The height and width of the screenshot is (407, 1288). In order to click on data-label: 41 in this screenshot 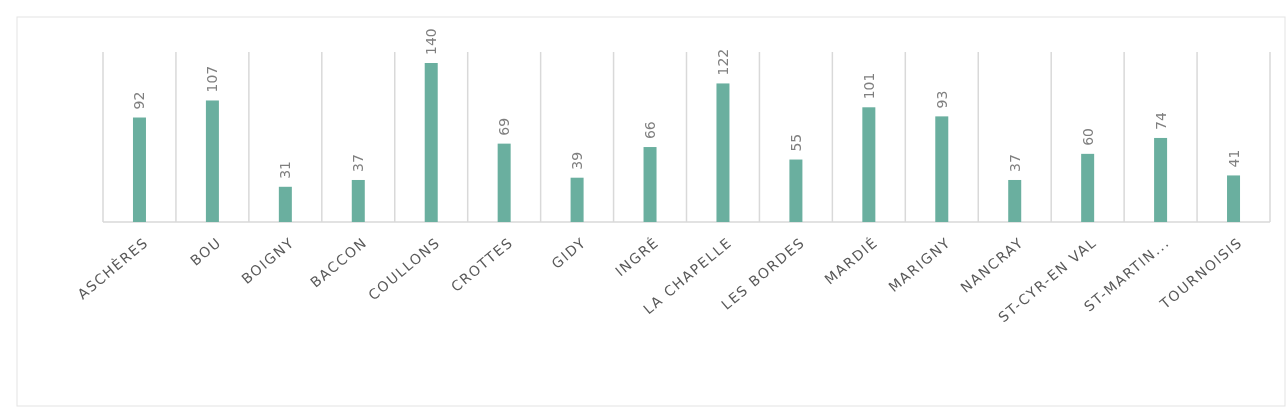, I will do `click(1233, 158)`.